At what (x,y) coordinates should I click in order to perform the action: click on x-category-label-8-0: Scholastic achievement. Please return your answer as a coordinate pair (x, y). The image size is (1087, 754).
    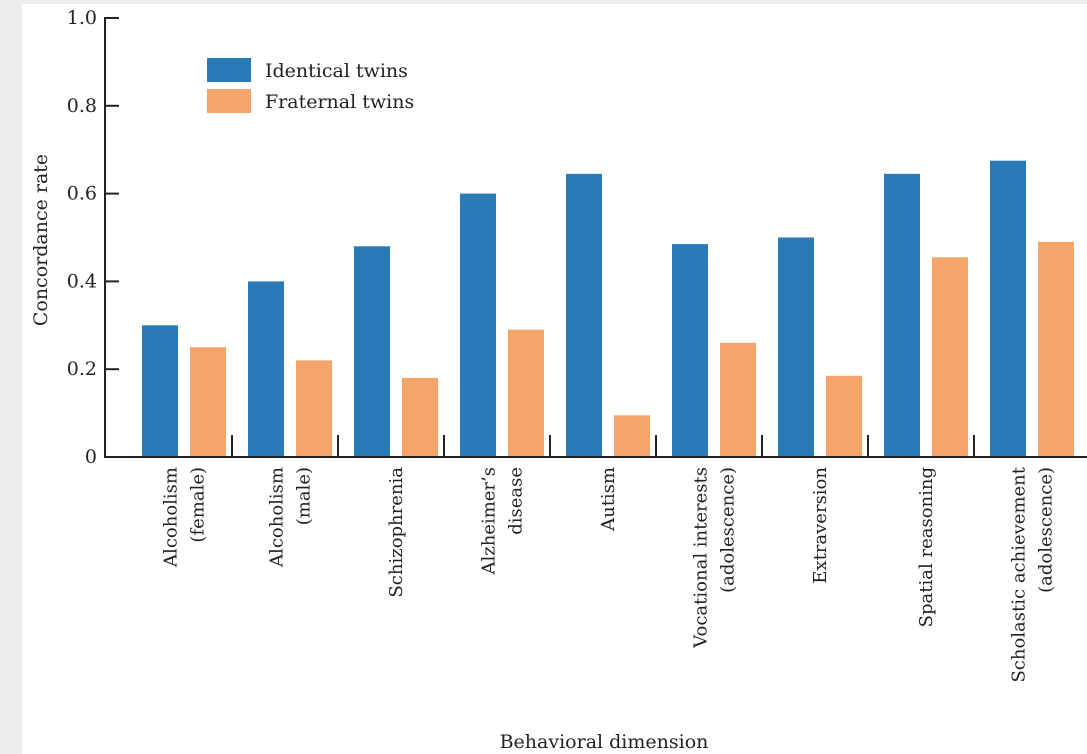
    Looking at the image, I should click on (1019, 574).